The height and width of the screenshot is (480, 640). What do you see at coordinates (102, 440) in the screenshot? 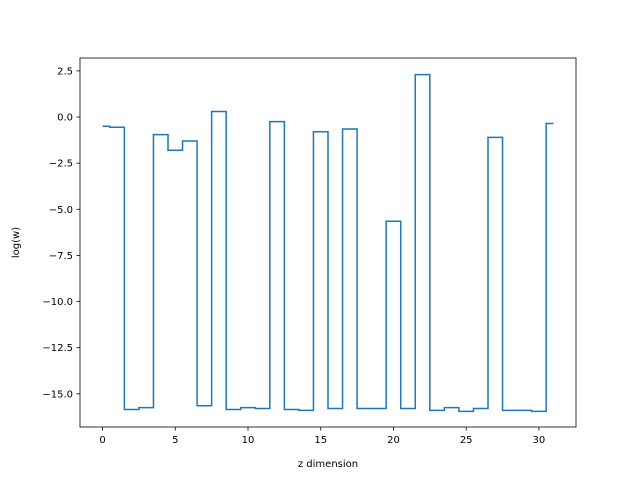
I see `x-tick-label: 0` at bounding box center [102, 440].